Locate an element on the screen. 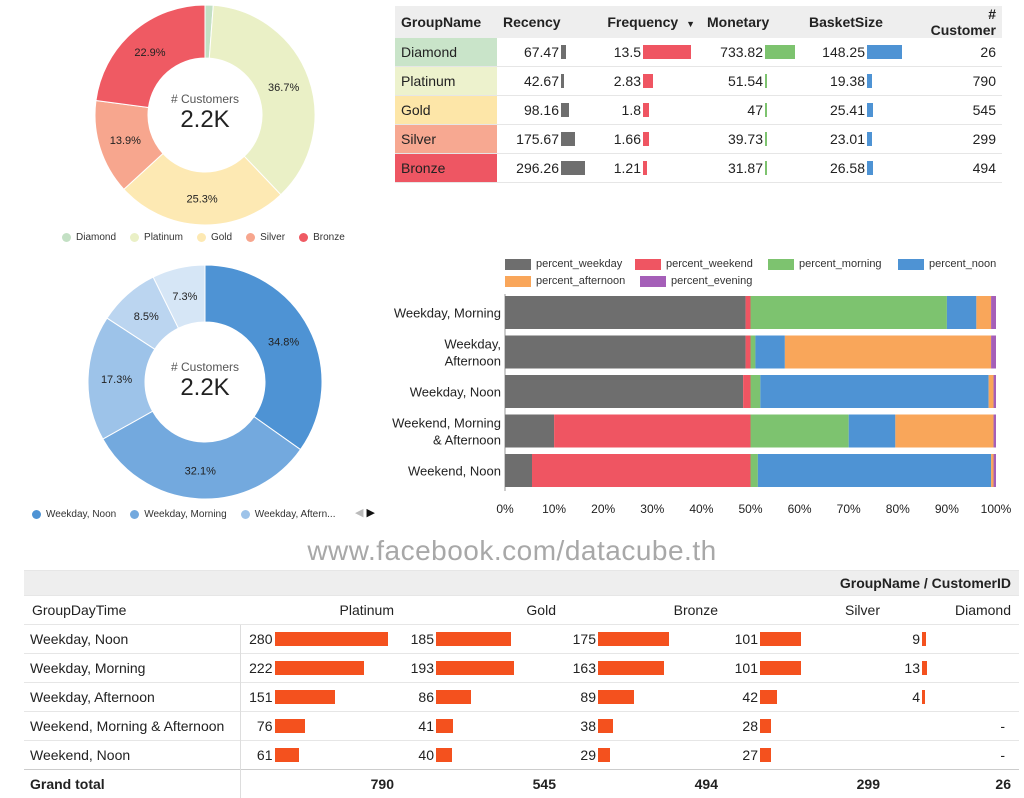 The height and width of the screenshot is (798, 1024). pivot-col-bronze: Bronze is located at coordinates (645, 610).